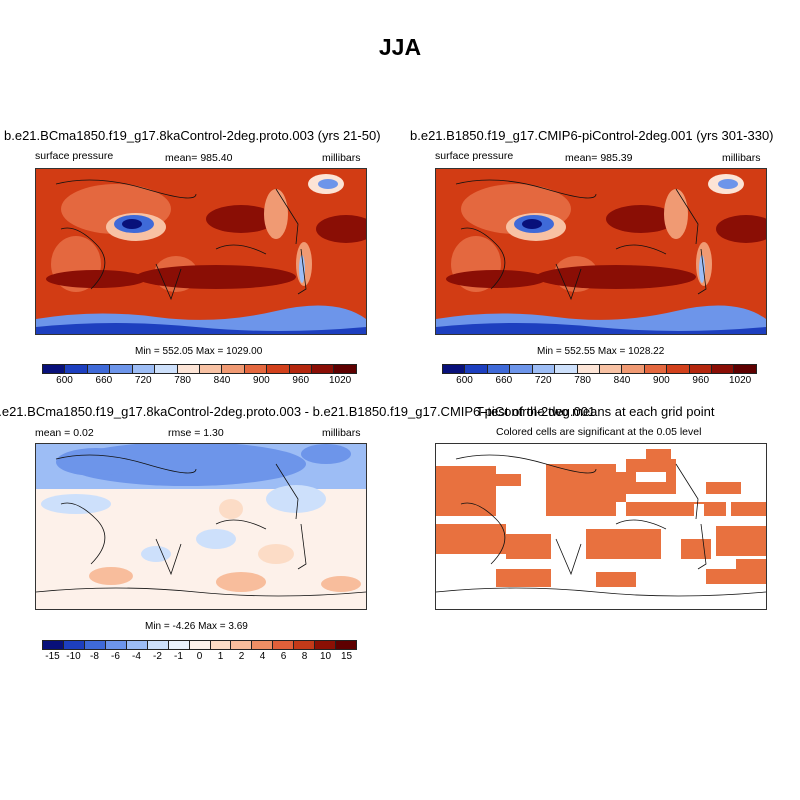 The width and height of the screenshot is (800, 800). I want to click on main-title: JJA, so click(400, 47).